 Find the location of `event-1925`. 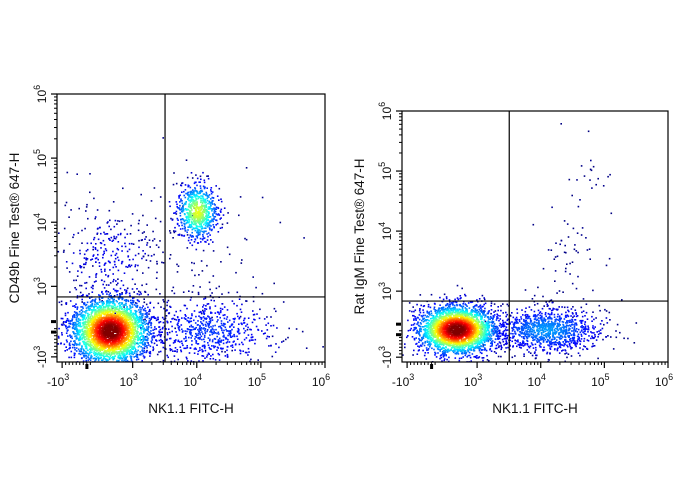

event-1925 is located at coordinates (109, 300).